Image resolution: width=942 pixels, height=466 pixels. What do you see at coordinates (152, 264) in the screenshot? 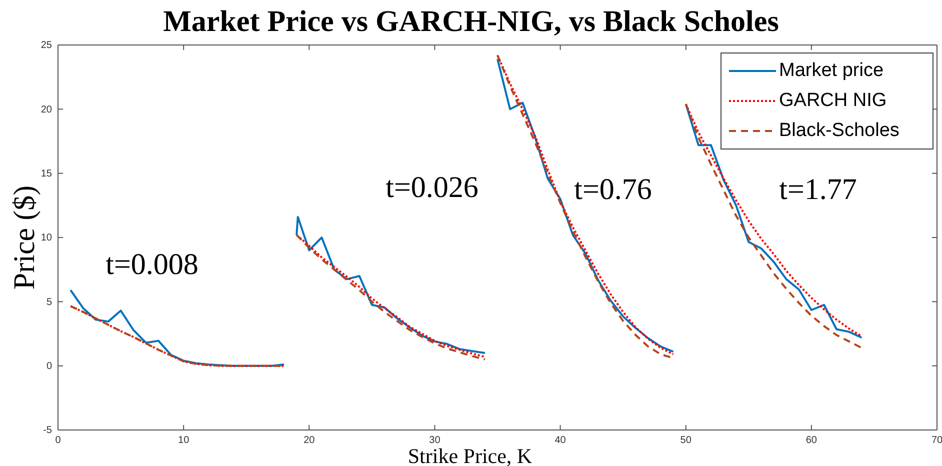
I see `annotation: t=0.008` at bounding box center [152, 264].